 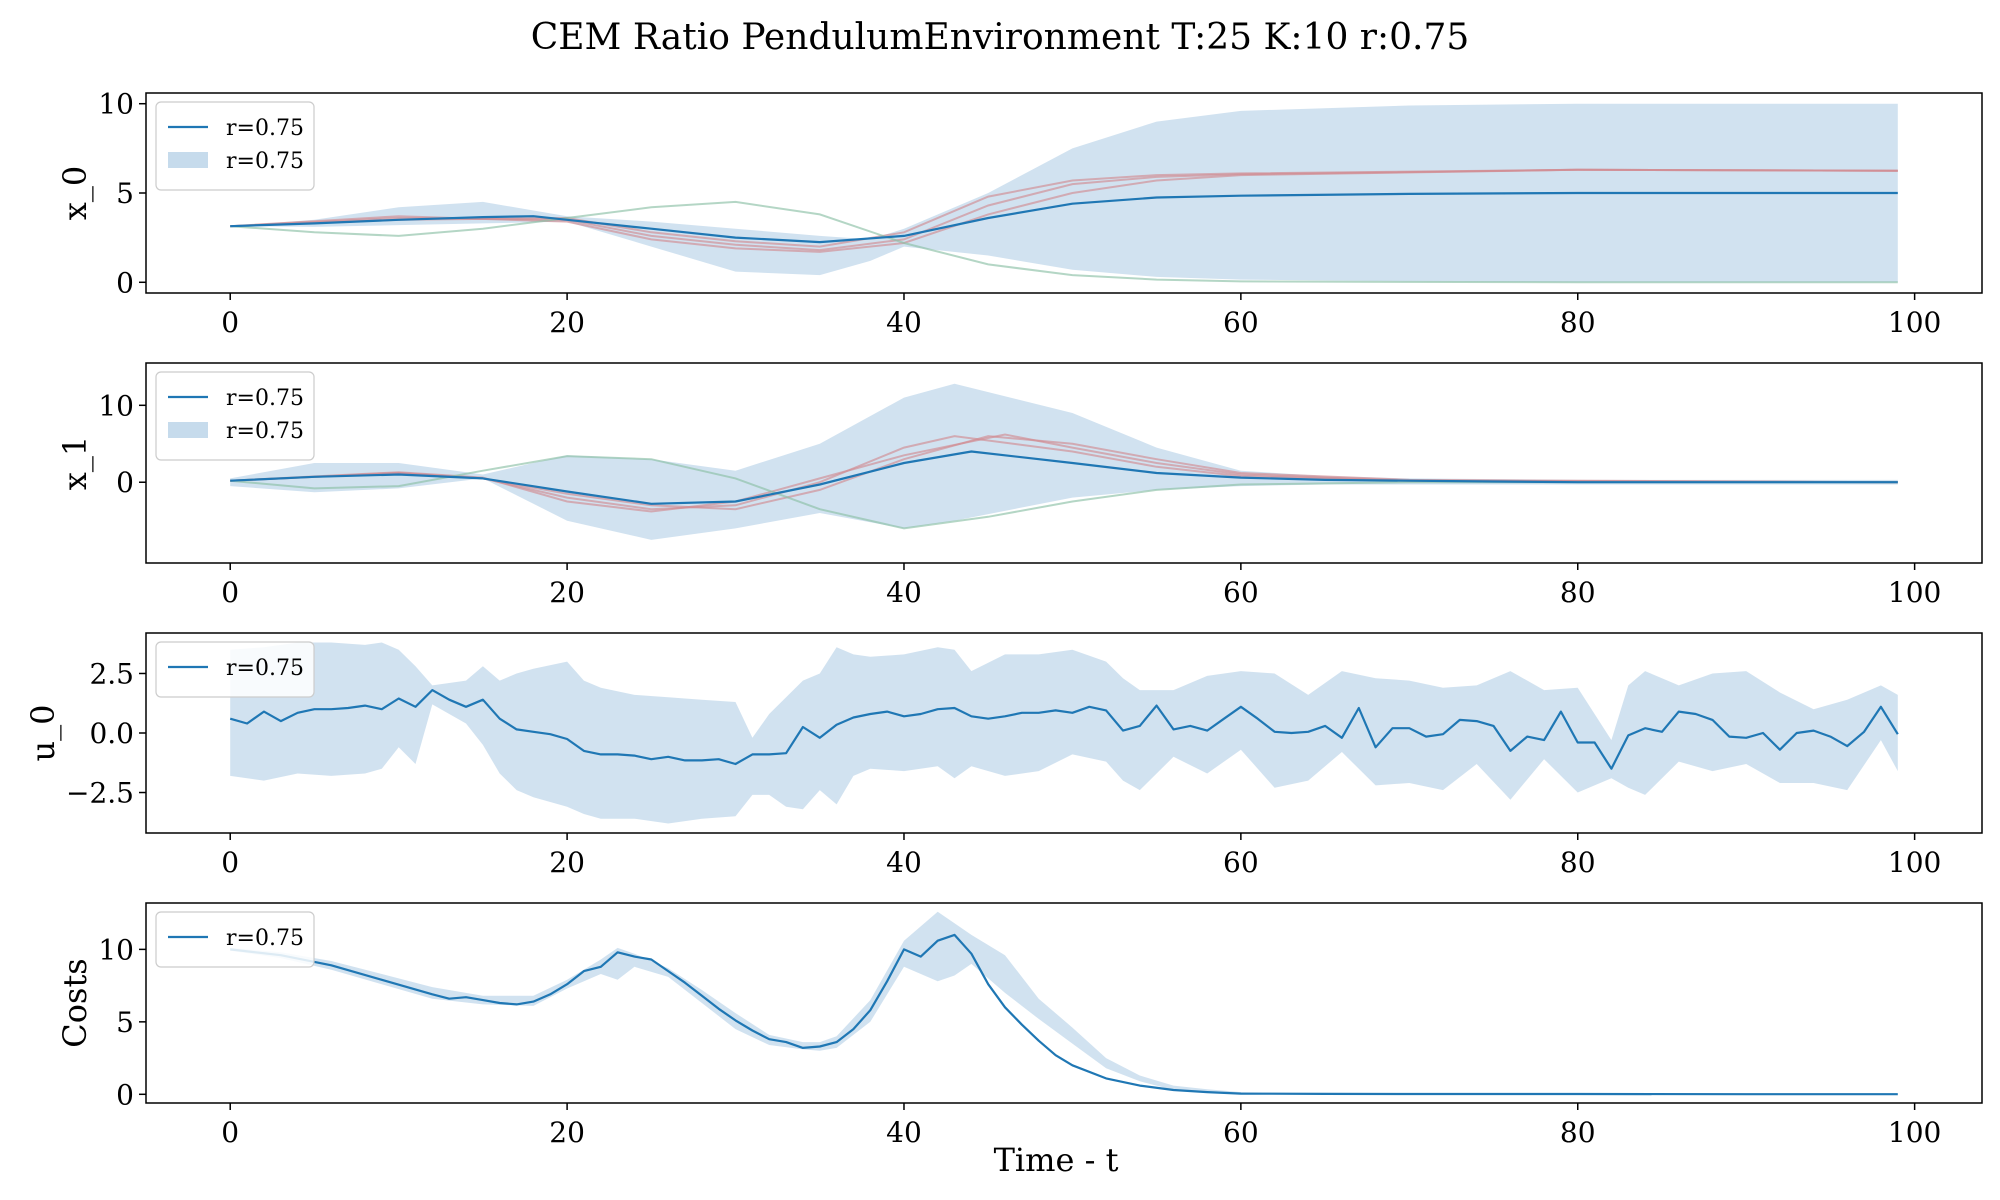 What do you see at coordinates (75, 193) in the screenshot?
I see `y-axis-label: x_0` at bounding box center [75, 193].